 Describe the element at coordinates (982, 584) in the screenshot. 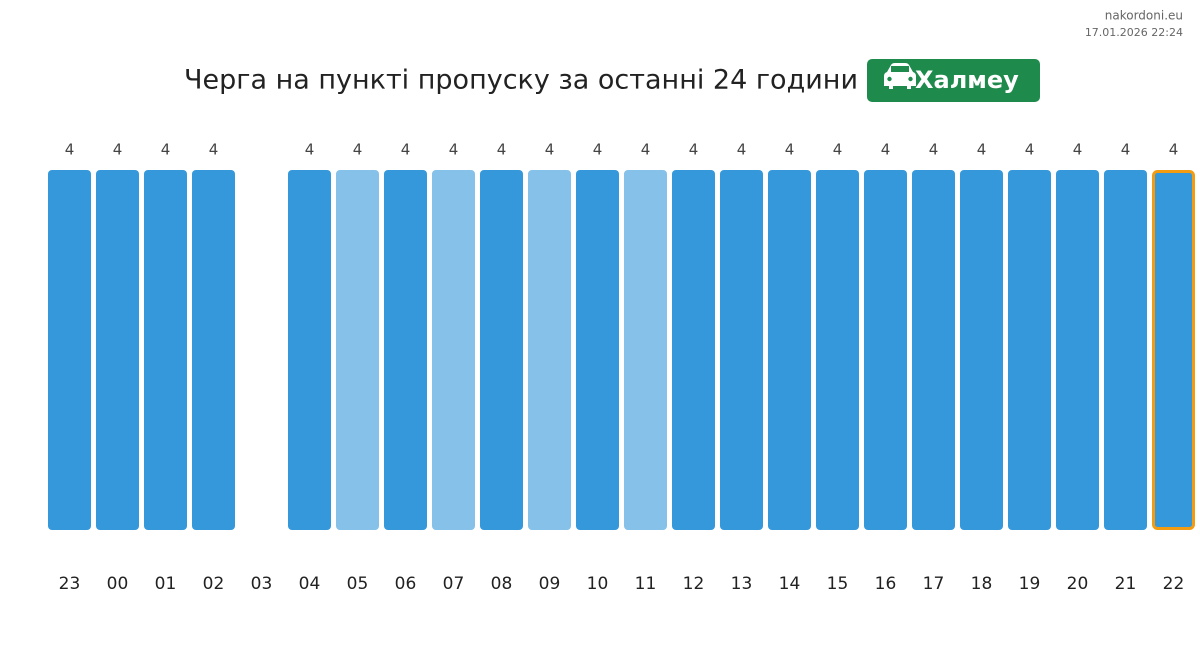

I see `x-tick-label: 18` at that location.